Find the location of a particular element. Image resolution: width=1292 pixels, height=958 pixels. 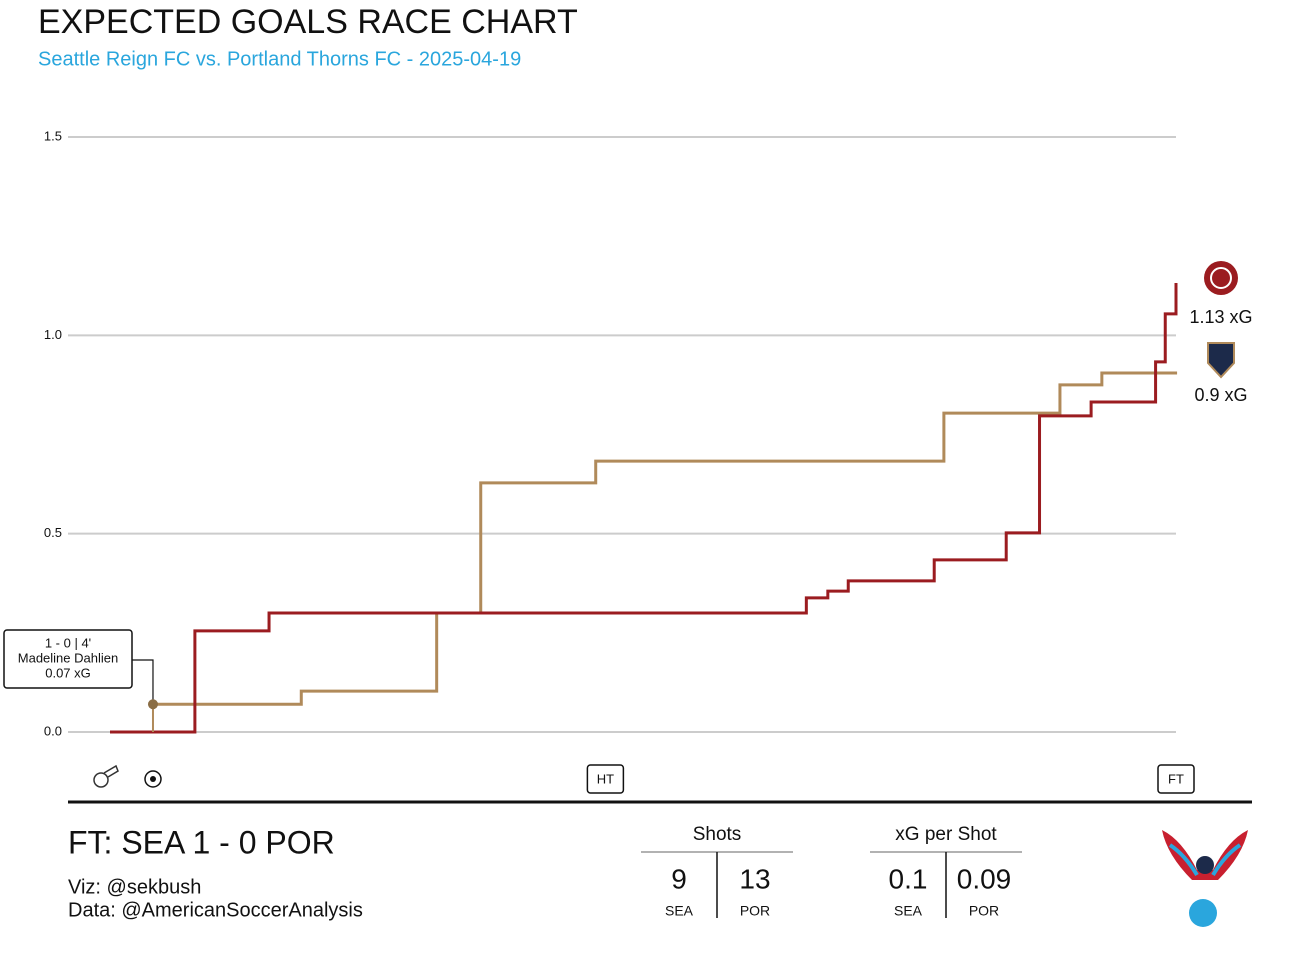

chart-title: EXPECTED GOALS RACE CHART is located at coordinates (308, 22).